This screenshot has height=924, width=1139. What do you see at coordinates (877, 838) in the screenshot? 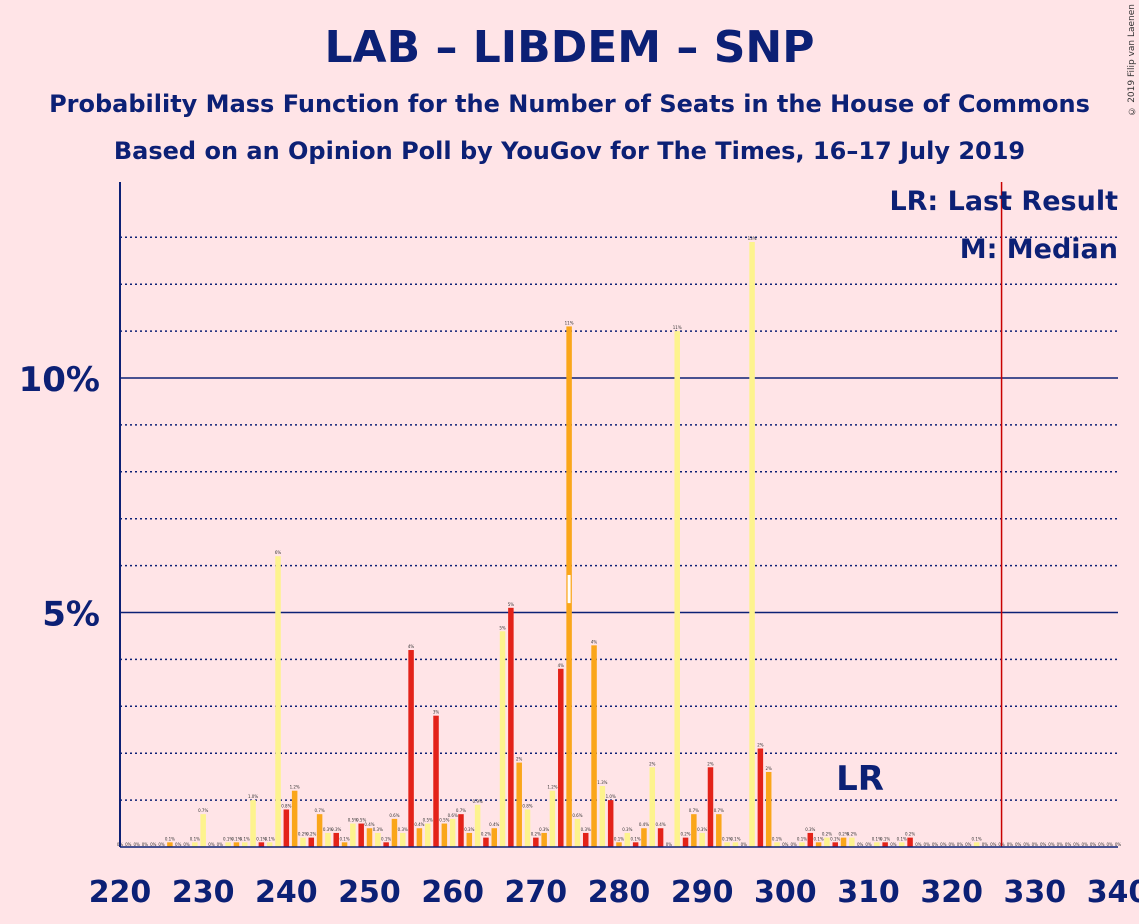
I see `bar-label-311: 0.1%` at bounding box center [877, 838].